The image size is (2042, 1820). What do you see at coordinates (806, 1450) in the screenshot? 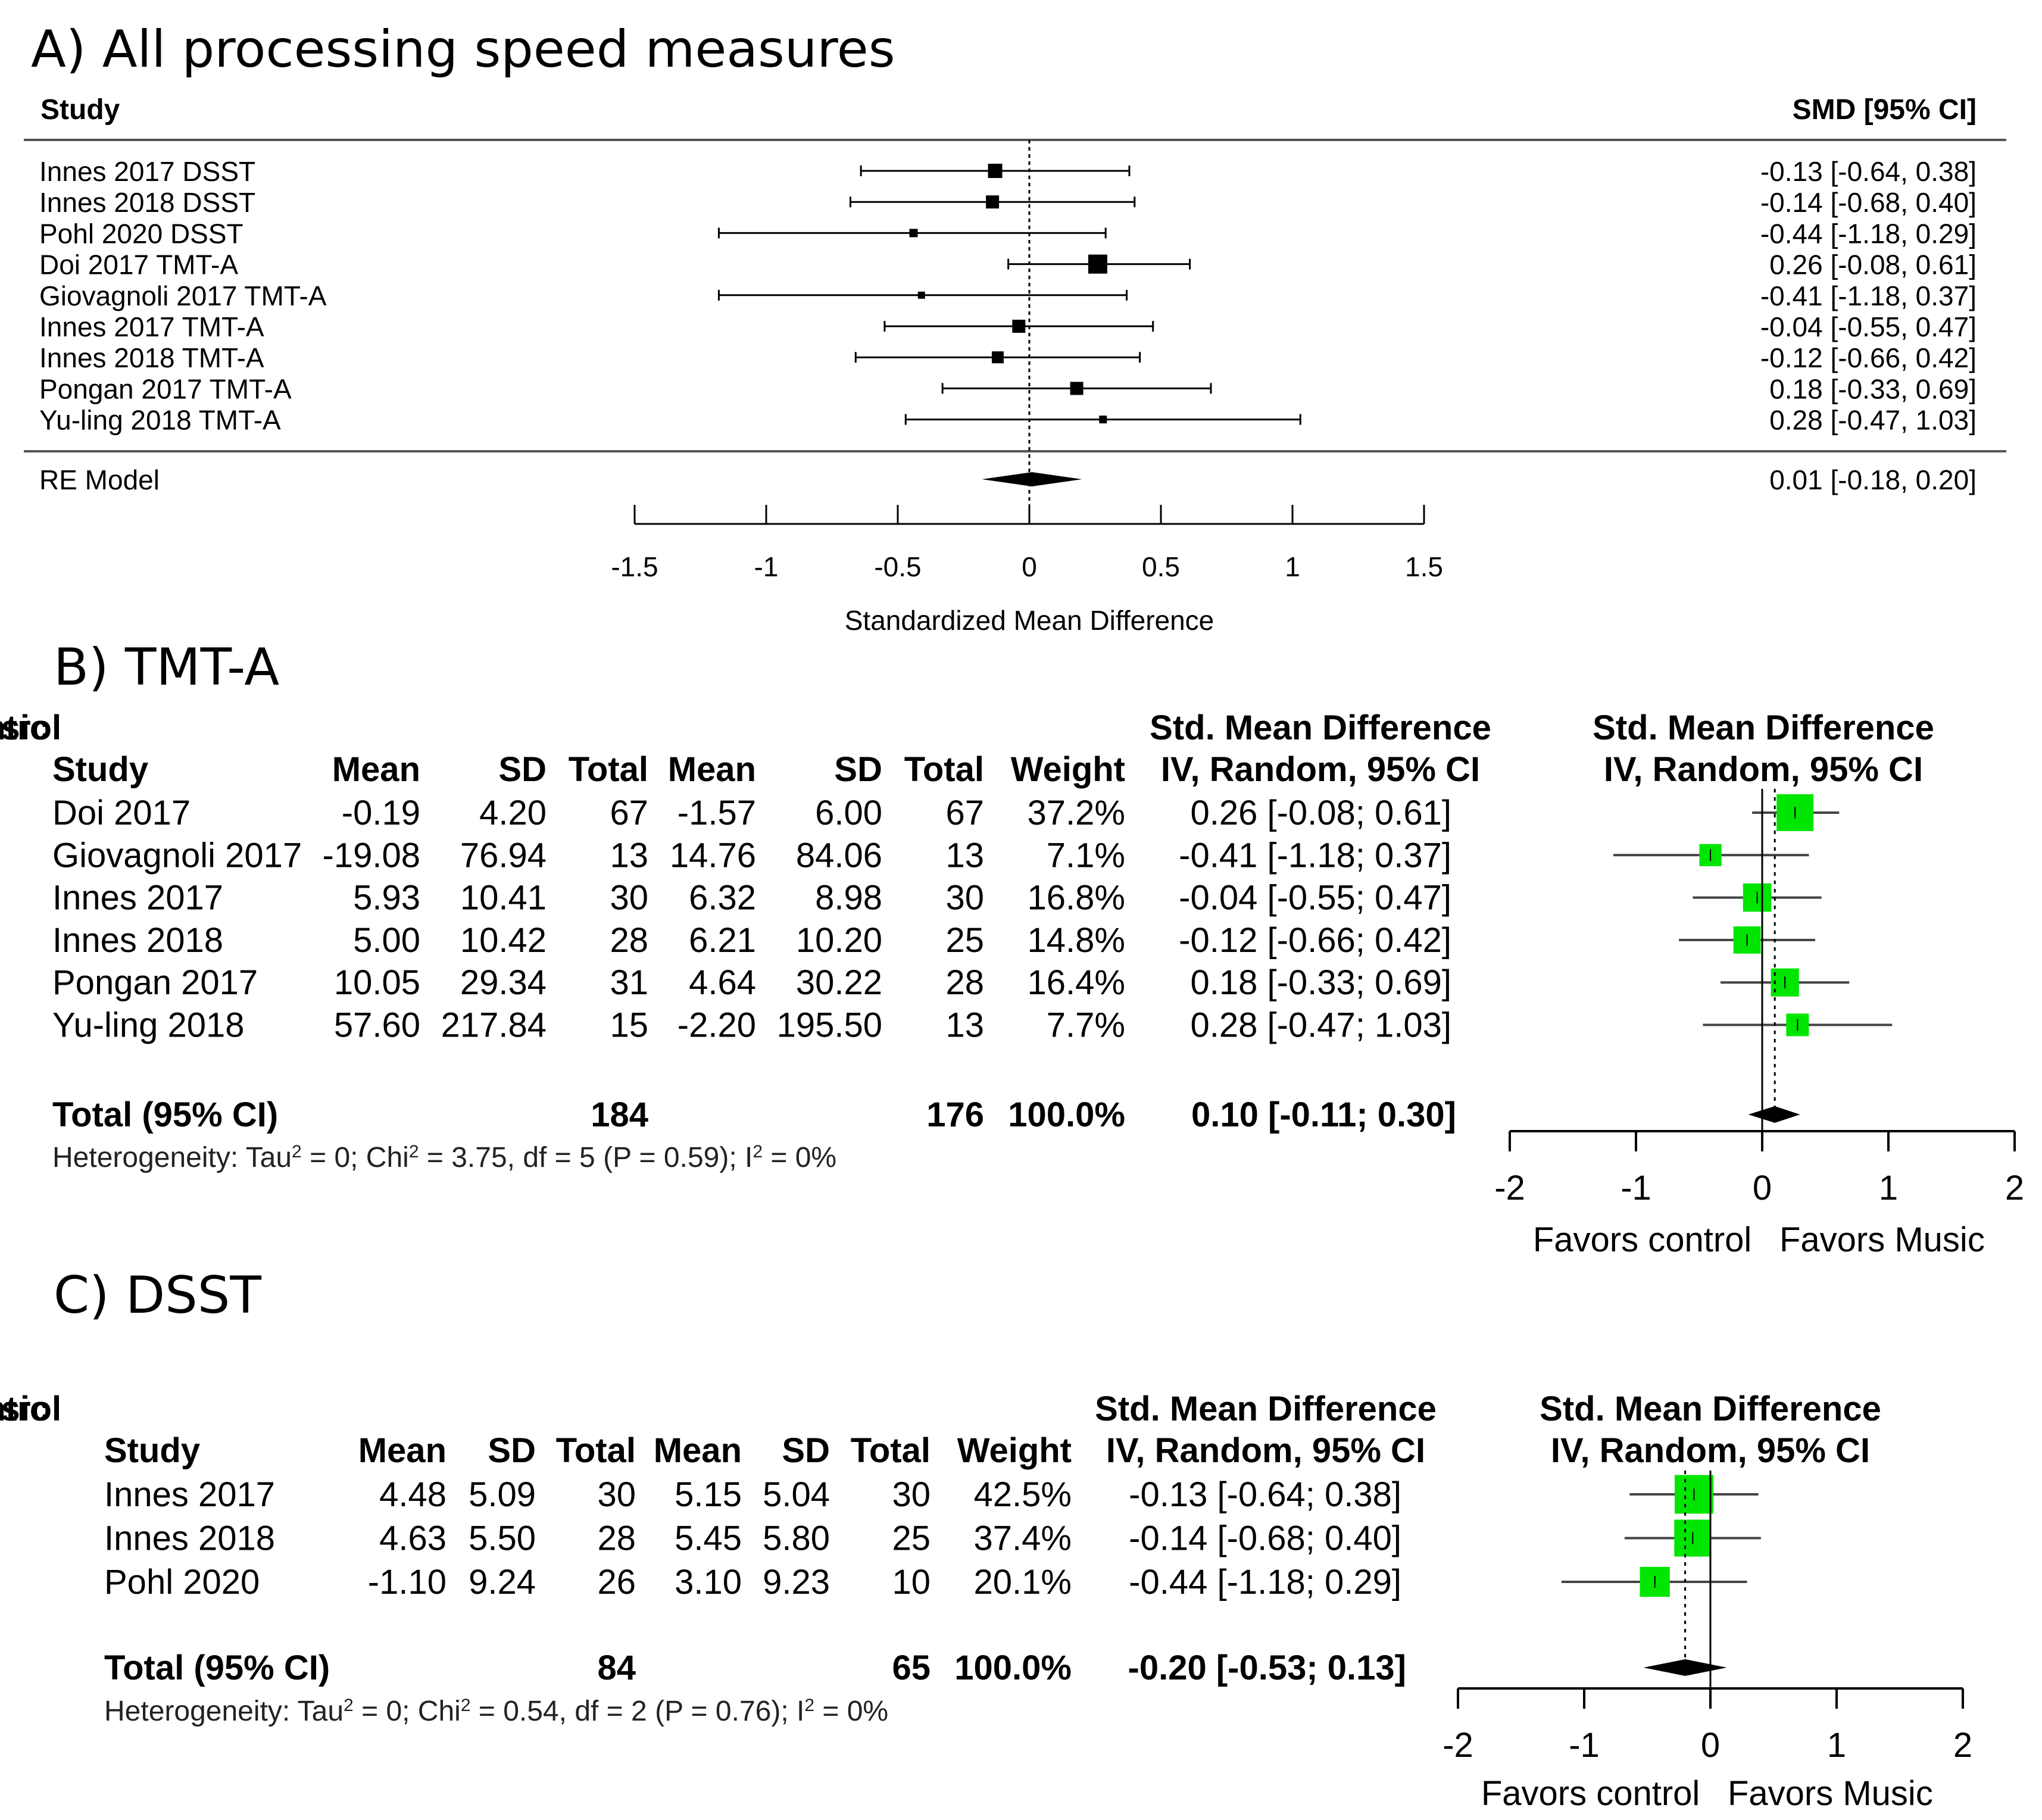
I see `panel-c-col-header-control-sd: SD` at bounding box center [806, 1450].